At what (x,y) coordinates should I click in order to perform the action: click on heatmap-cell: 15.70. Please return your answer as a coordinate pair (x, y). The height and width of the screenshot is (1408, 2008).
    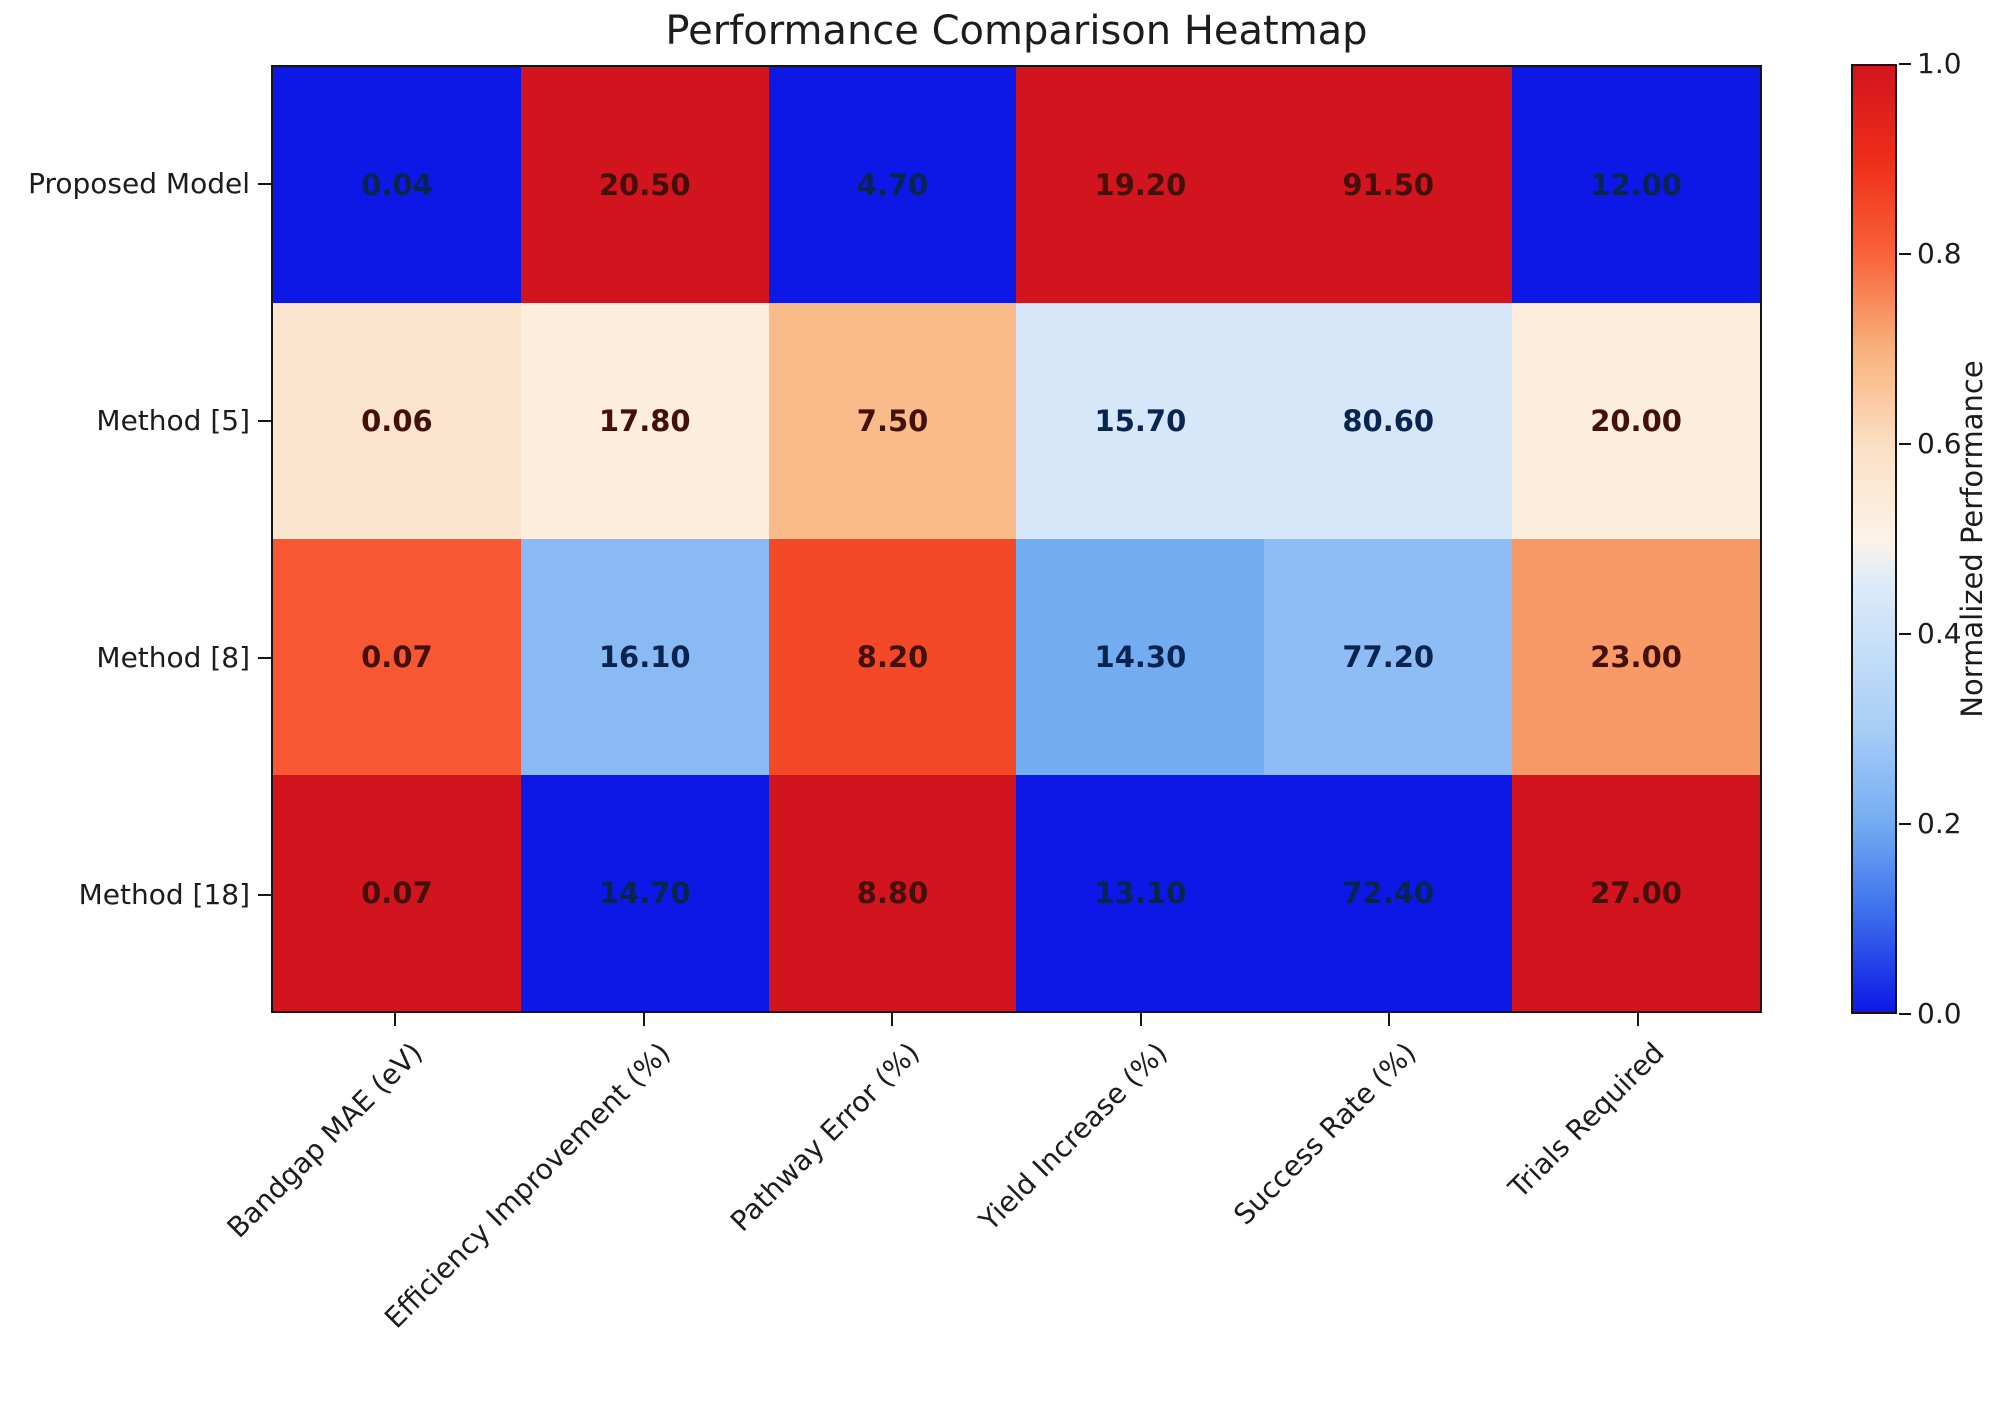
    Looking at the image, I should click on (1140, 421).